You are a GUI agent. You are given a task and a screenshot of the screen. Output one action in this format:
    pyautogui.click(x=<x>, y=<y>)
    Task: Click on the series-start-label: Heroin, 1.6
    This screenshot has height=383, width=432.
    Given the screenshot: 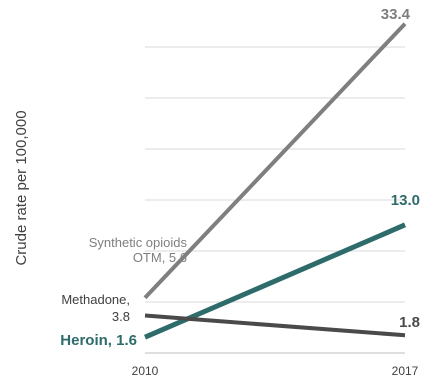 What is the action you would take?
    pyautogui.click(x=98, y=340)
    